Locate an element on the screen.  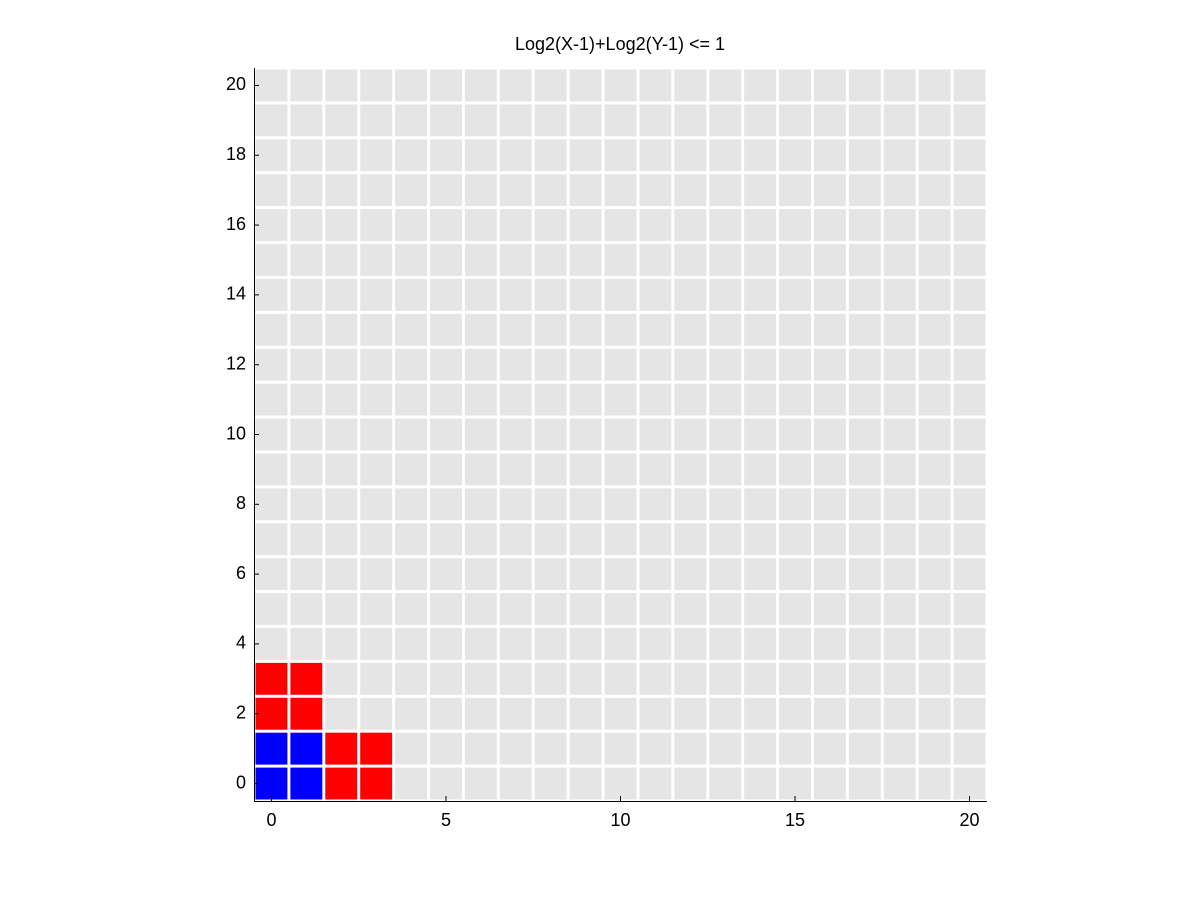
y-tick-label: 20 is located at coordinates (236, 84).